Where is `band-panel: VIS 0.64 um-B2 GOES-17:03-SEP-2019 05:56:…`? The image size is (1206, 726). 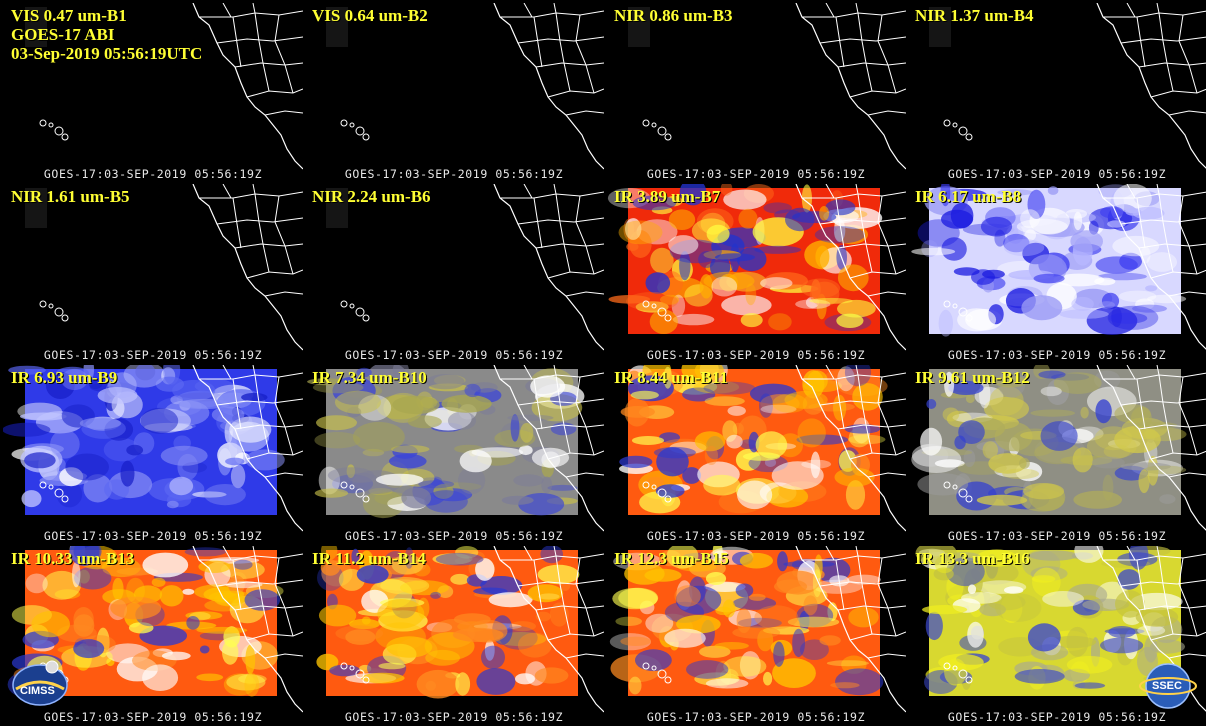 band-panel: VIS 0.64 um-B2 GOES-17:03-SEP-2019 05:56:… is located at coordinates (454, 93).